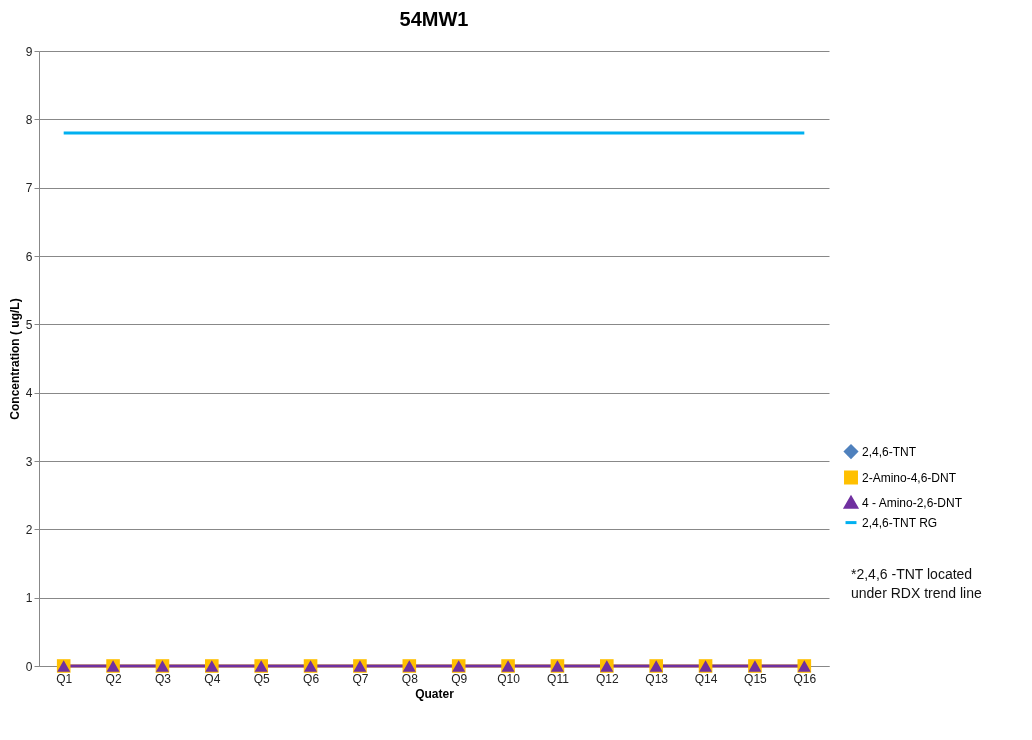 The image size is (1032, 740). What do you see at coordinates (29, 119) in the screenshot?
I see `y-tick-label: 8` at bounding box center [29, 119].